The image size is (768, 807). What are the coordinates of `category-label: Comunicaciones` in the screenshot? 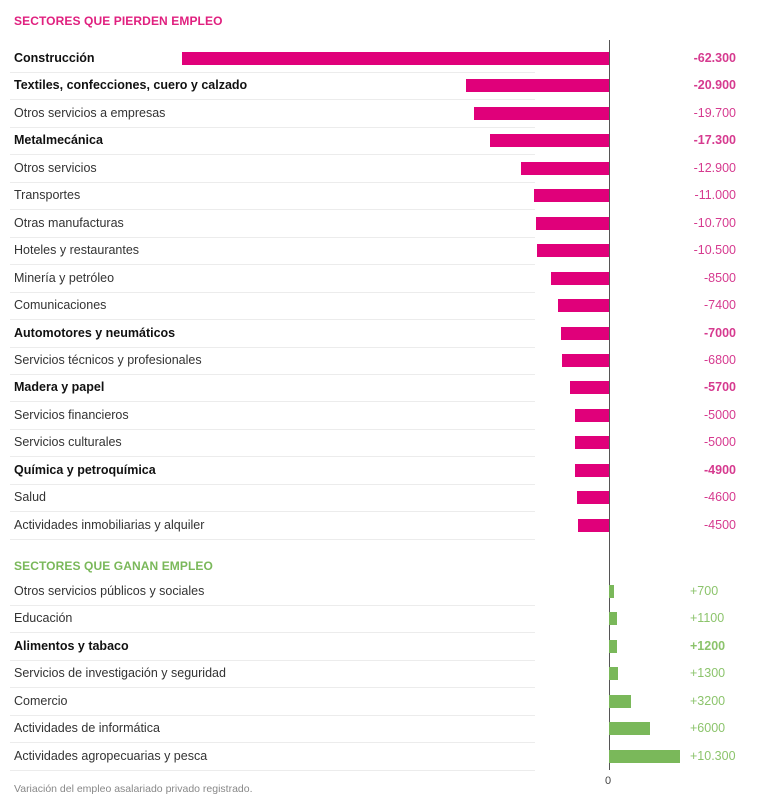 It's located at (60, 305).